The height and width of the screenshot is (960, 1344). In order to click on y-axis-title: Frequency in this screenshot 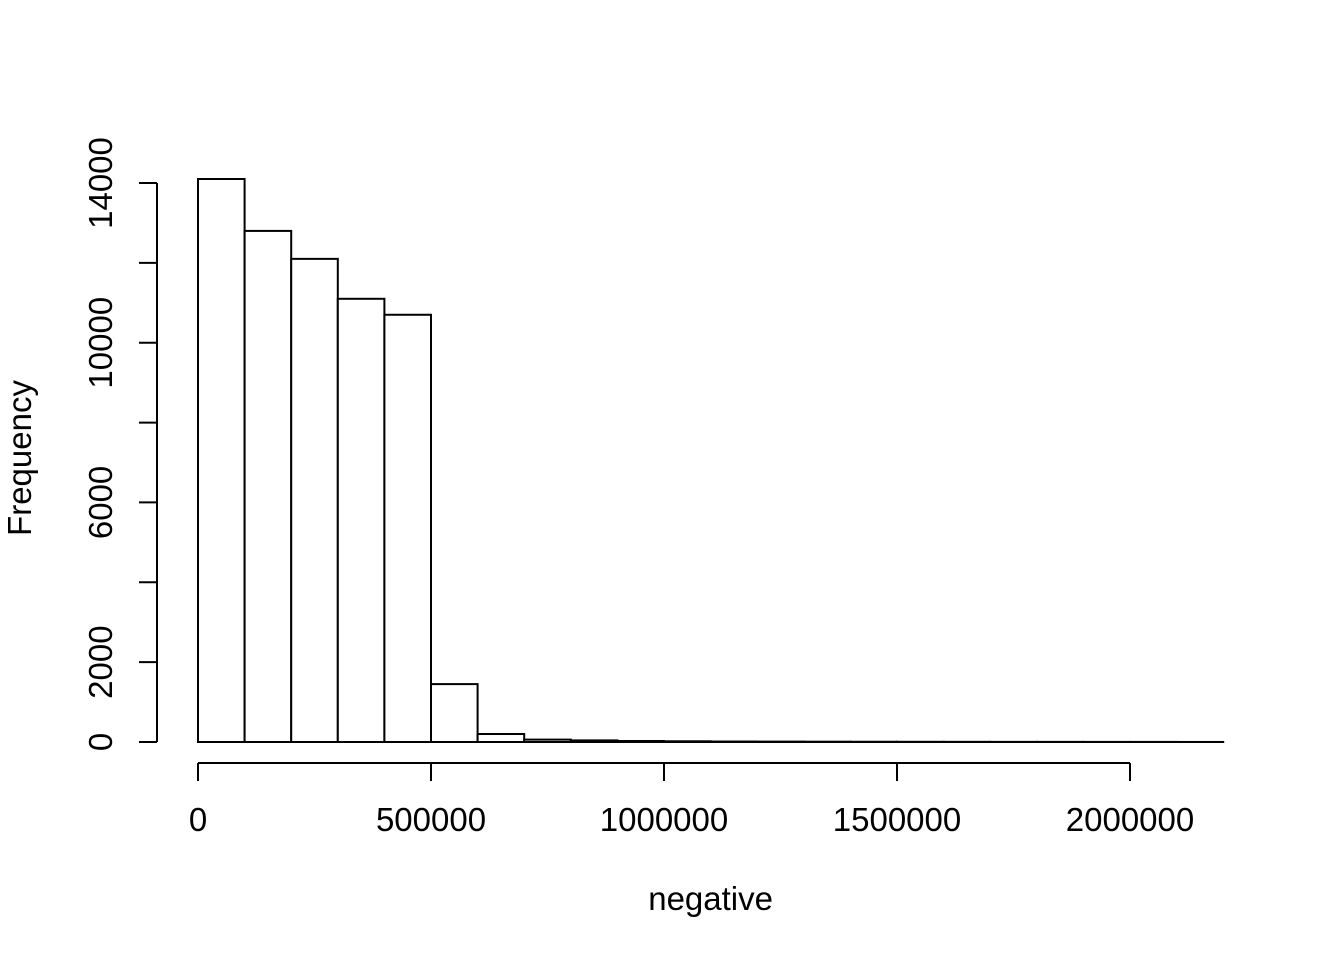, I will do `click(19, 458)`.